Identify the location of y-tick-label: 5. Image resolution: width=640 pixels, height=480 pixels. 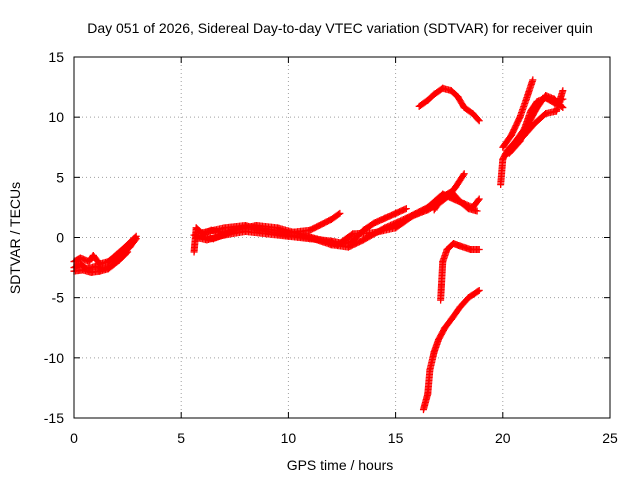
(60, 177).